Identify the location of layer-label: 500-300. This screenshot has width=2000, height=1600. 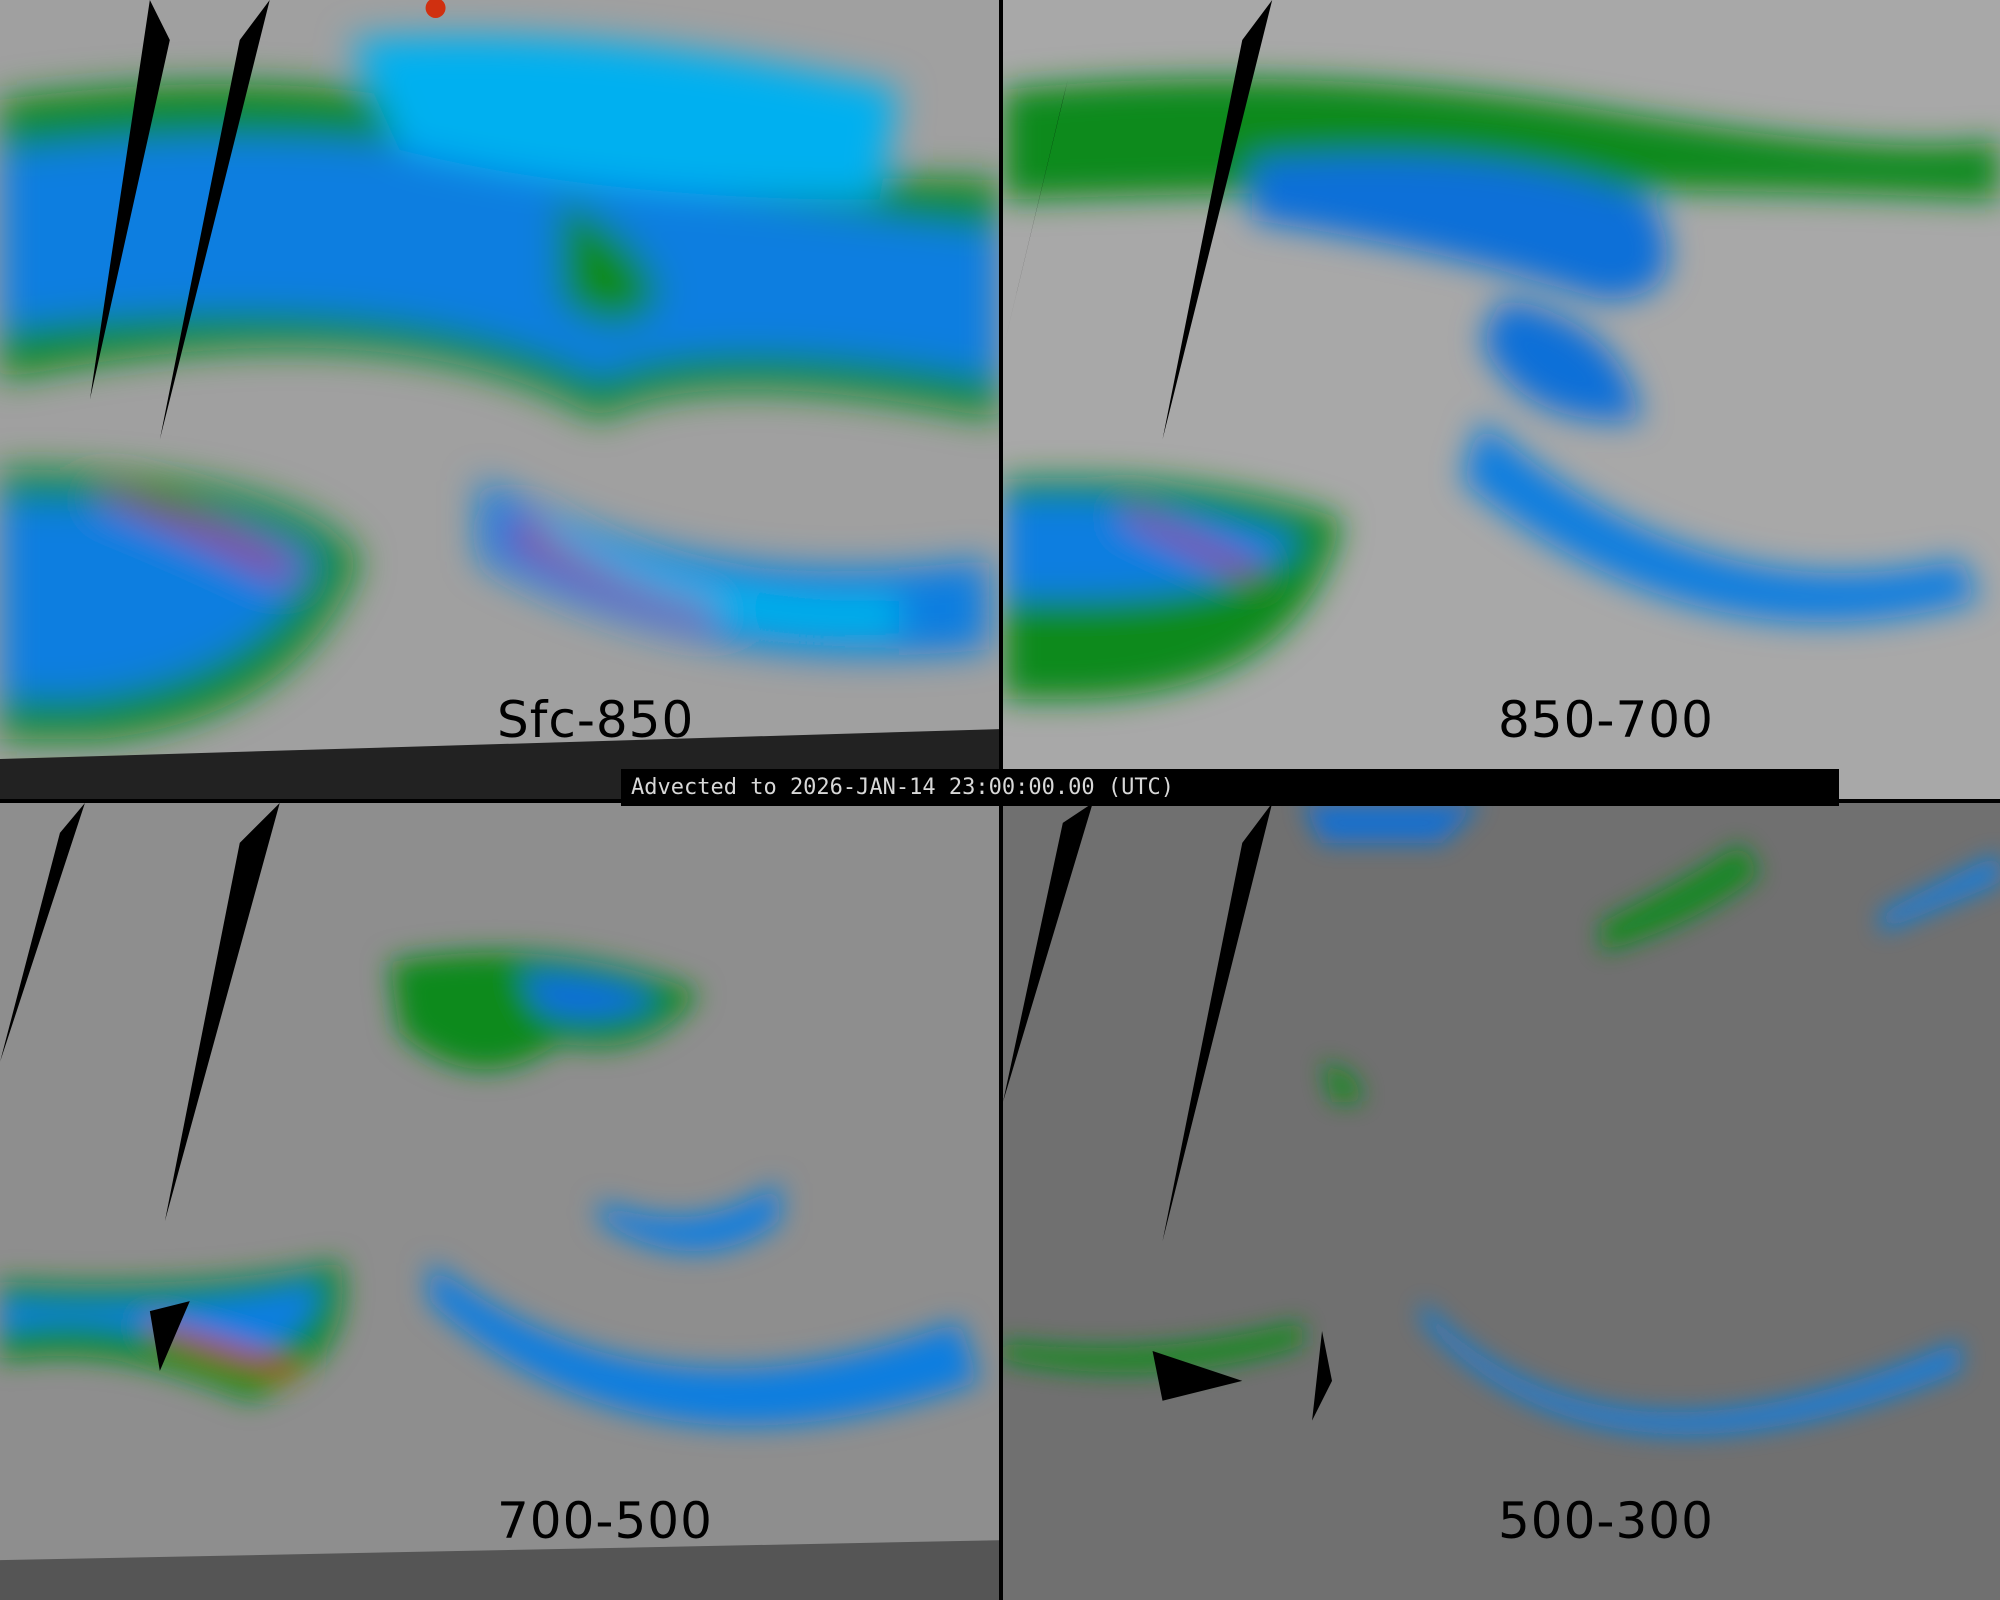
(1606, 1521).